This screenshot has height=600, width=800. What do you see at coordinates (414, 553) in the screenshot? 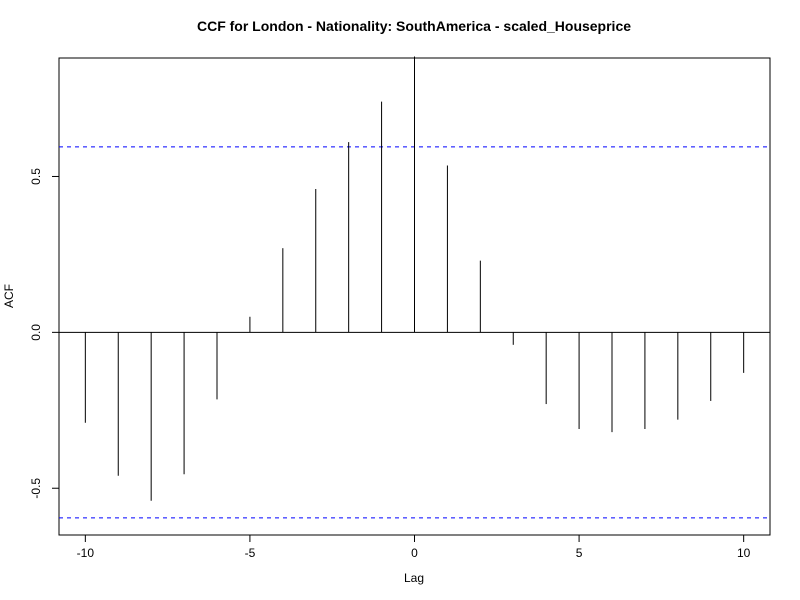
I see `x-tick-label: 0` at bounding box center [414, 553].